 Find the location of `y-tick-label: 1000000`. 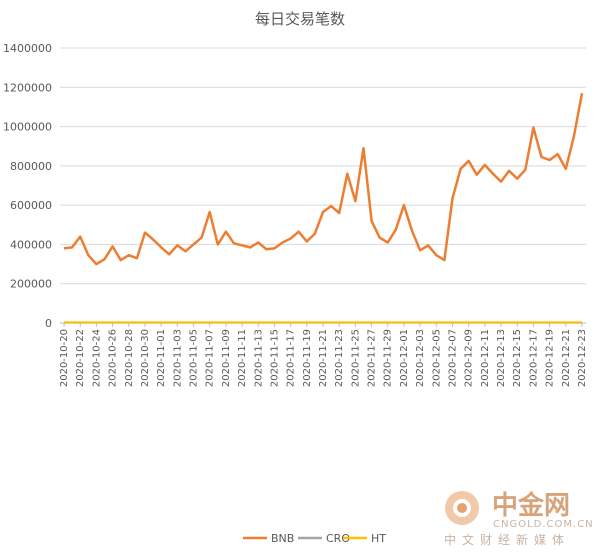

y-tick-label: 1000000 is located at coordinates (27, 127).